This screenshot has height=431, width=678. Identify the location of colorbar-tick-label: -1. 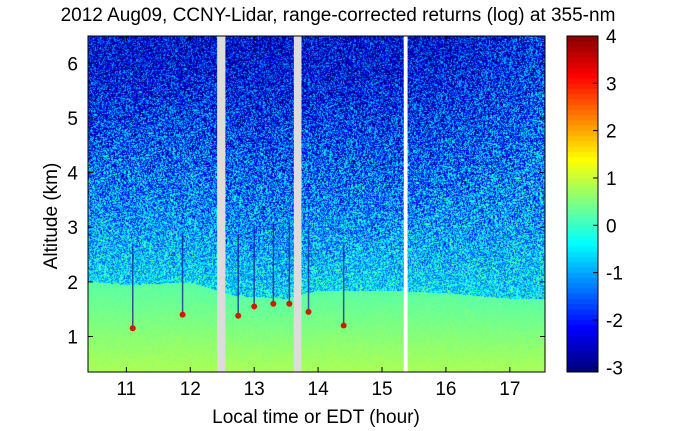
(614, 274).